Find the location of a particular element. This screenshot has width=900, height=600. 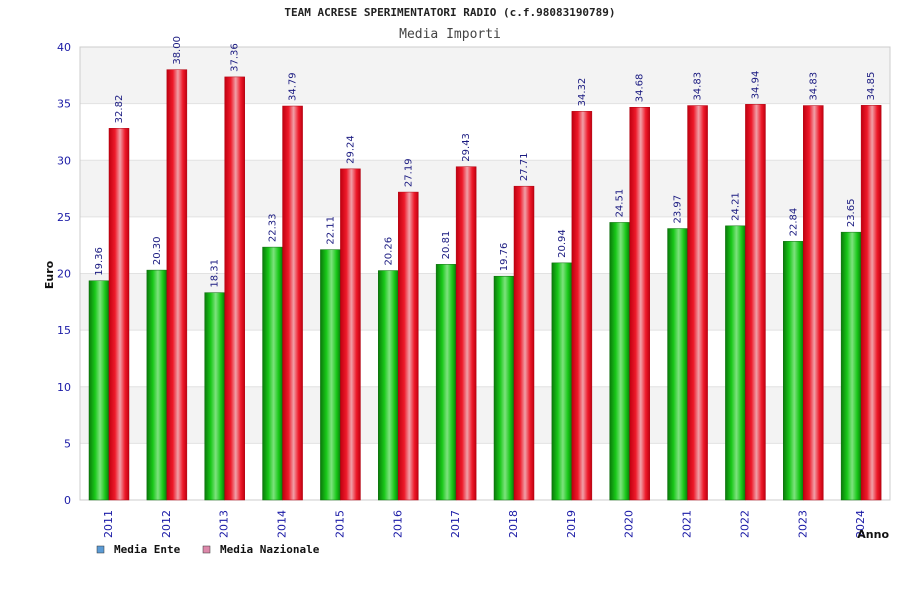

value-label-media-ente: 19.76 is located at coordinates (504, 257).